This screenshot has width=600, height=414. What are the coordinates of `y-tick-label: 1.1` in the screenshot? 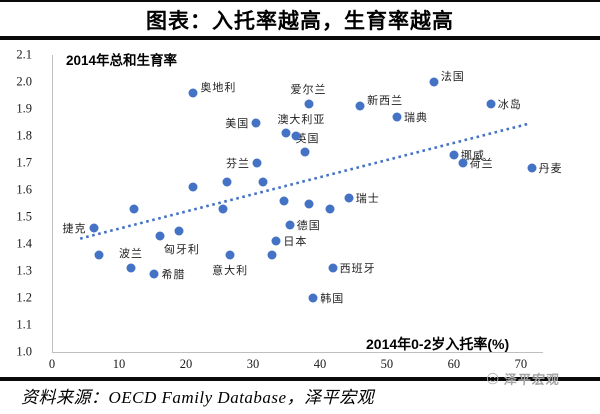 It's located at (24, 324).